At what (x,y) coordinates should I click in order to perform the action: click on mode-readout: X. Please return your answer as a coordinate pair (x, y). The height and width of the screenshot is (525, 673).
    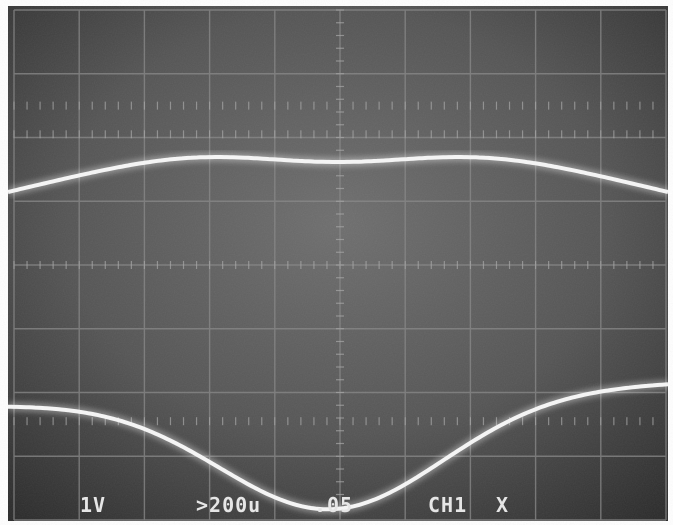
    Looking at the image, I should click on (502, 505).